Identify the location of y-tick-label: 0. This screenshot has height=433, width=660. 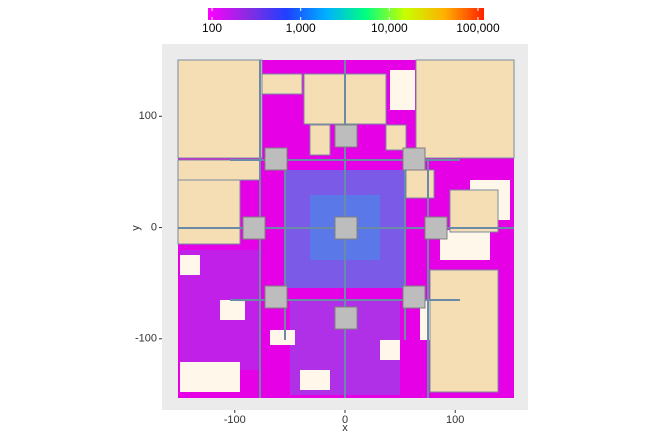
(154, 227).